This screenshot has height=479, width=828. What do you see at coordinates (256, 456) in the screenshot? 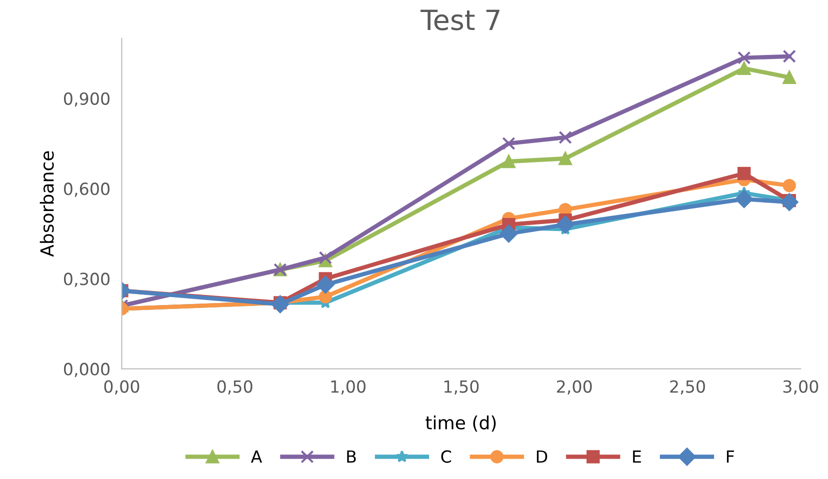
I see `legend-label: A` at bounding box center [256, 456].